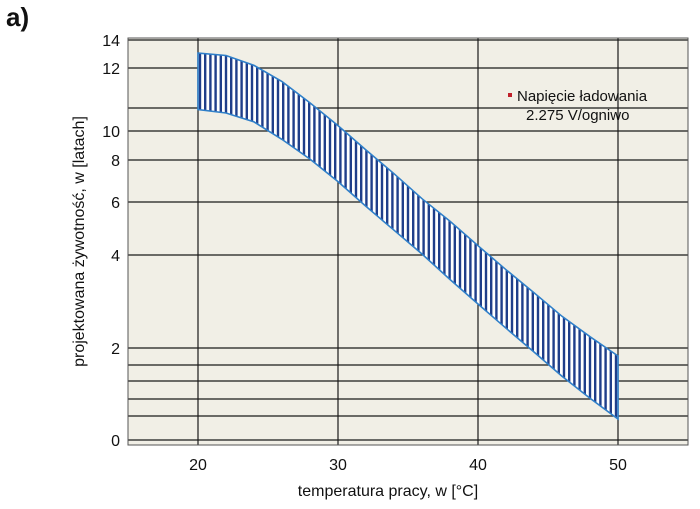  What do you see at coordinates (115, 203) in the screenshot?
I see `y-tick-label-6: 6` at bounding box center [115, 203].